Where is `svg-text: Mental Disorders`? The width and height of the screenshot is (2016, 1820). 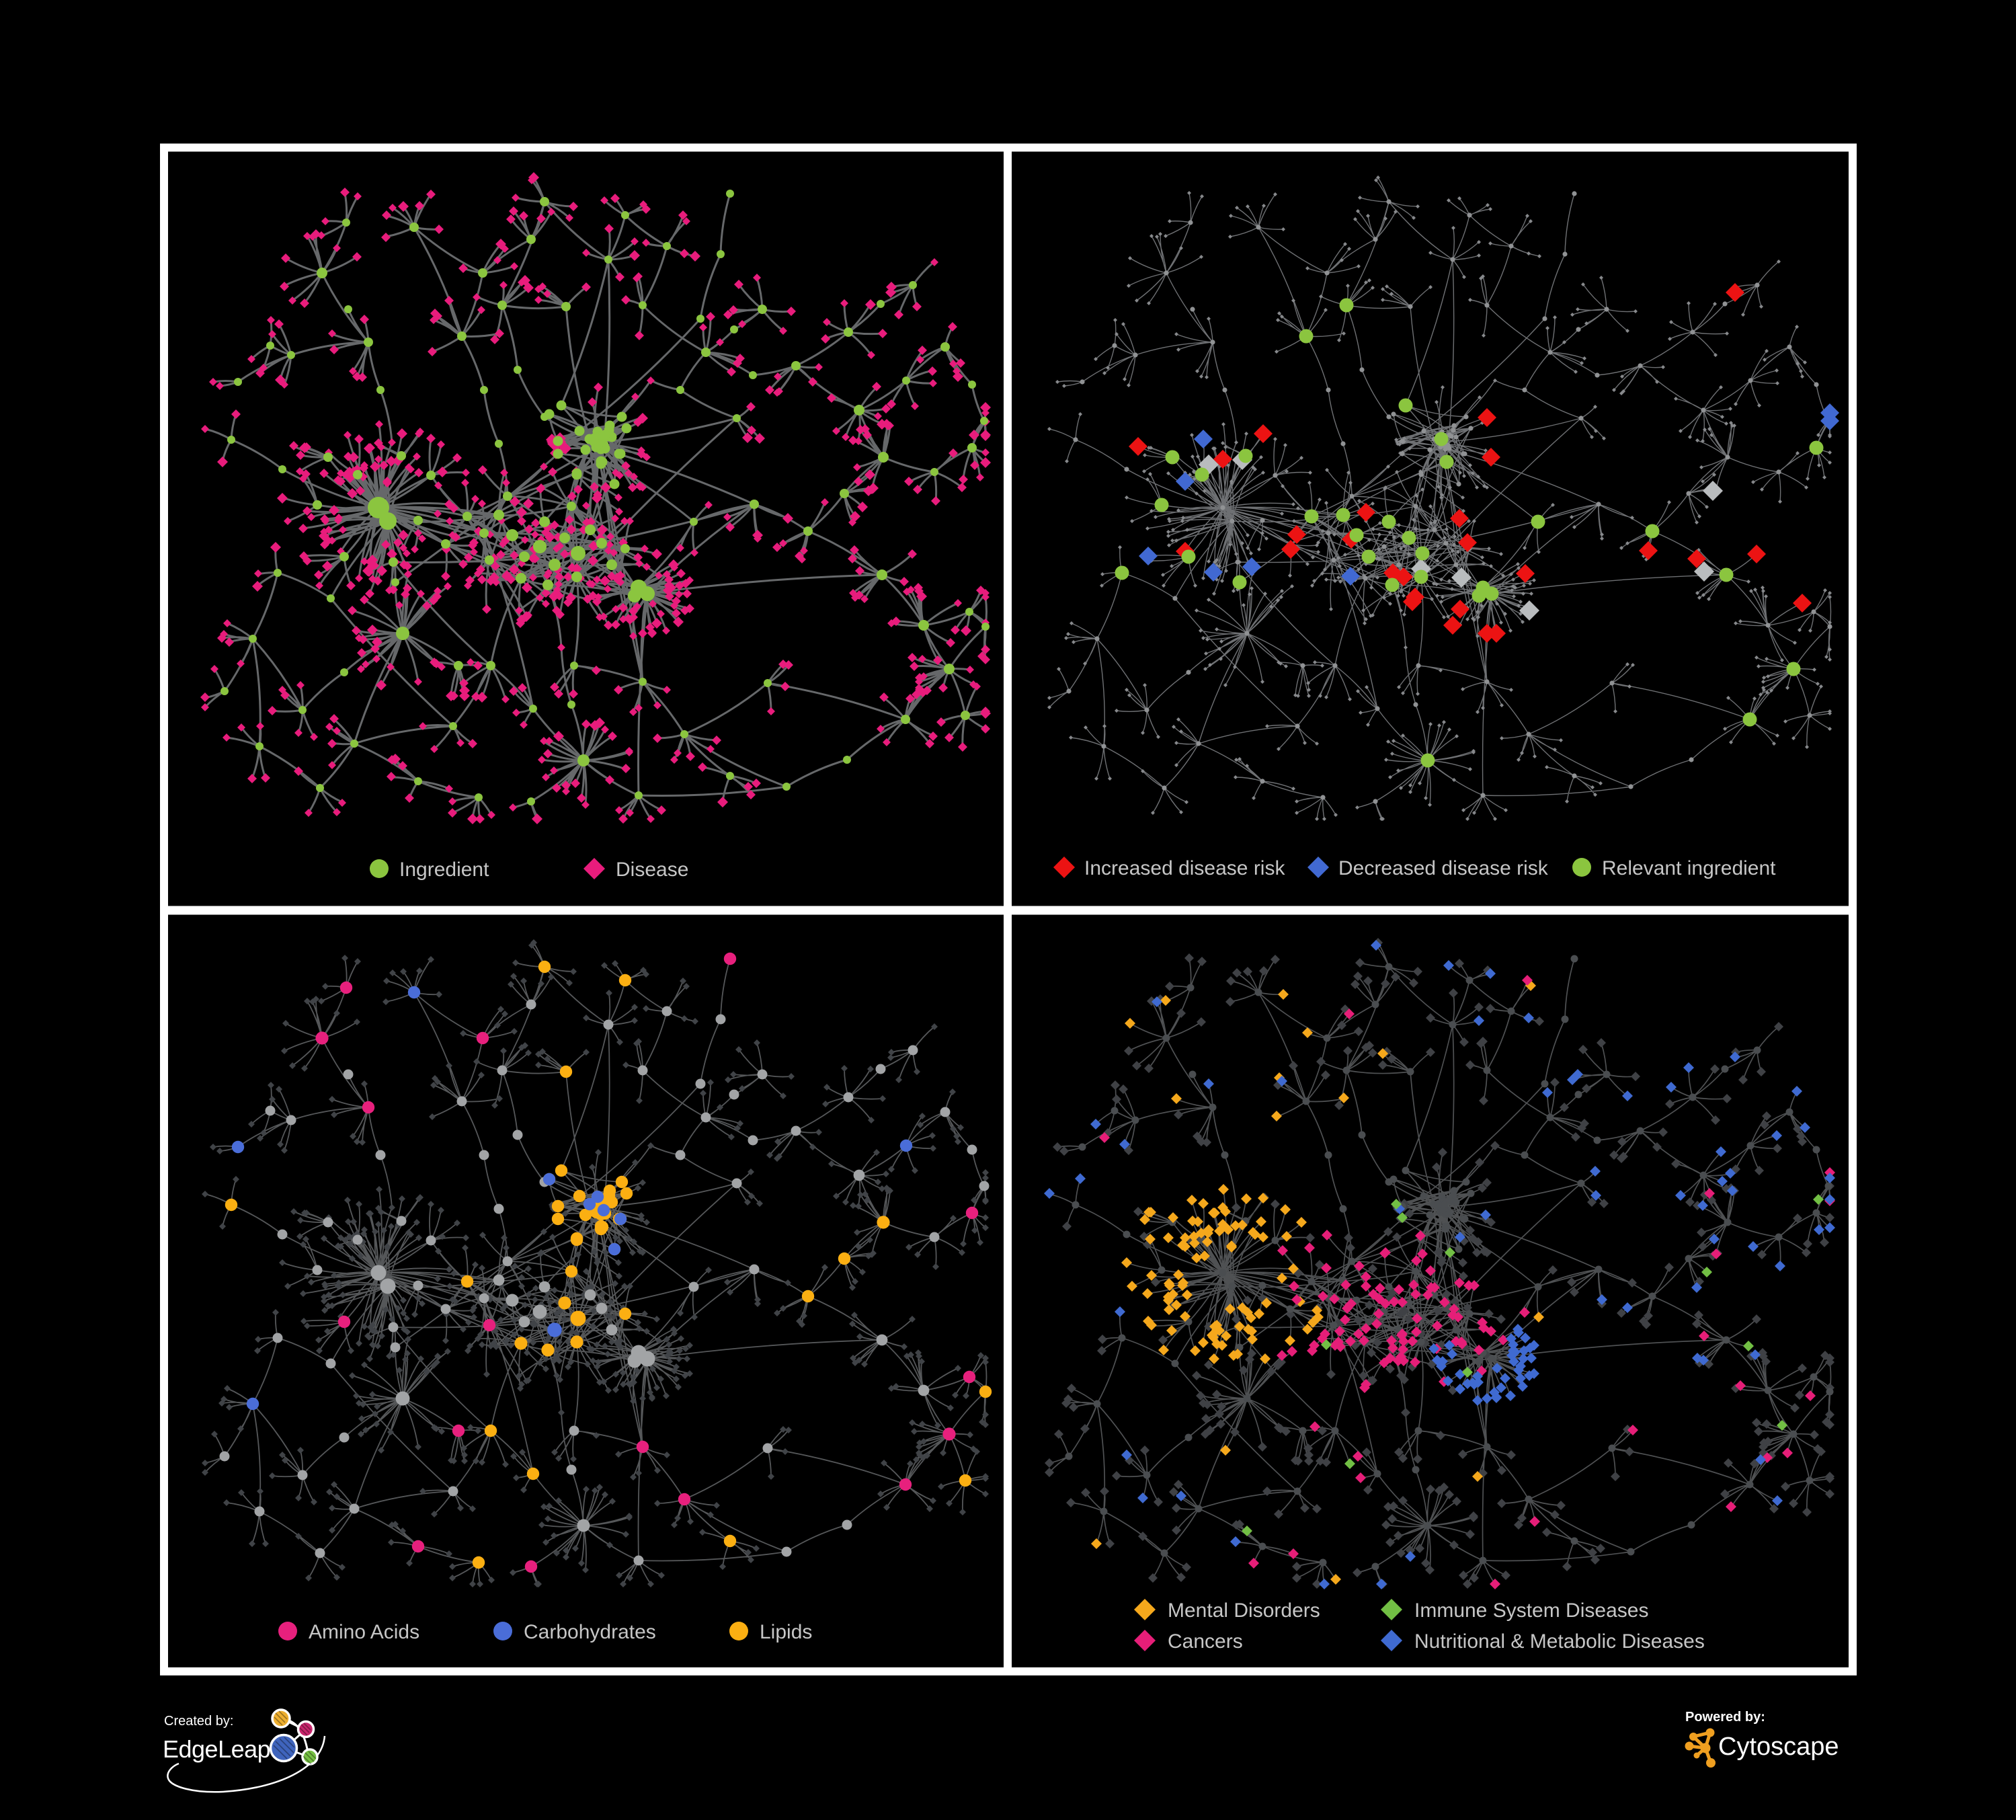 svg-text: Mental Disorders is located at coordinates (1244, 1610).